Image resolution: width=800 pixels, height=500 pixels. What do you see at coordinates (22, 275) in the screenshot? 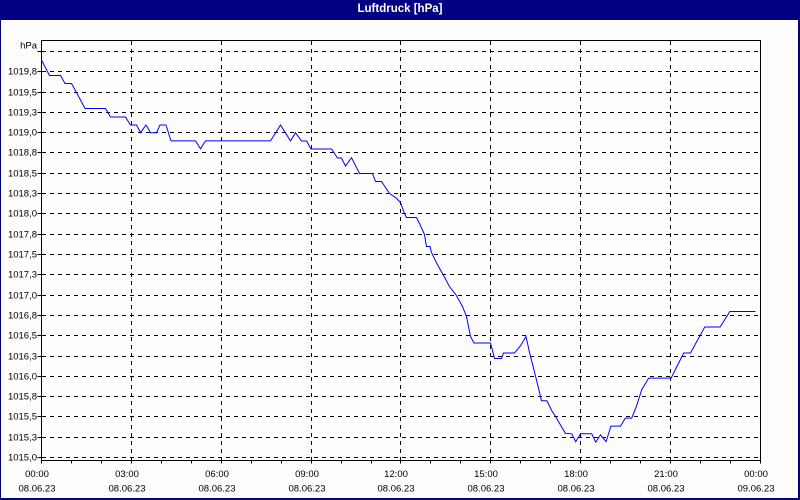
I see `svg-text: 1017,3` at bounding box center [22, 275].